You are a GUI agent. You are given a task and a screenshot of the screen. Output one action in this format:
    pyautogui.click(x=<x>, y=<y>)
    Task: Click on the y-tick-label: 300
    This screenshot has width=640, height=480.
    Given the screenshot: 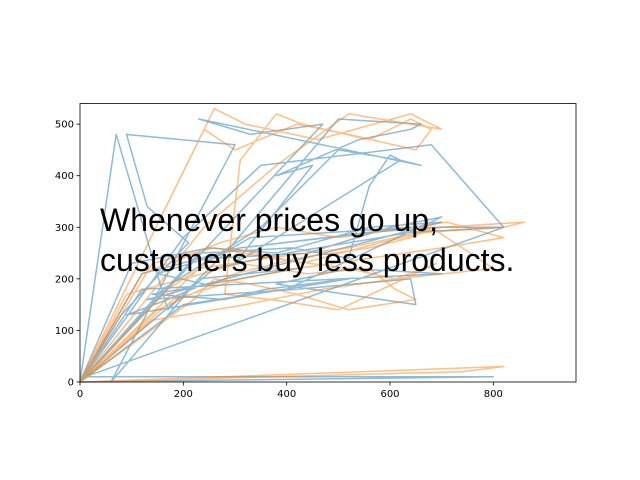 What is the action you would take?
    pyautogui.click(x=64, y=228)
    